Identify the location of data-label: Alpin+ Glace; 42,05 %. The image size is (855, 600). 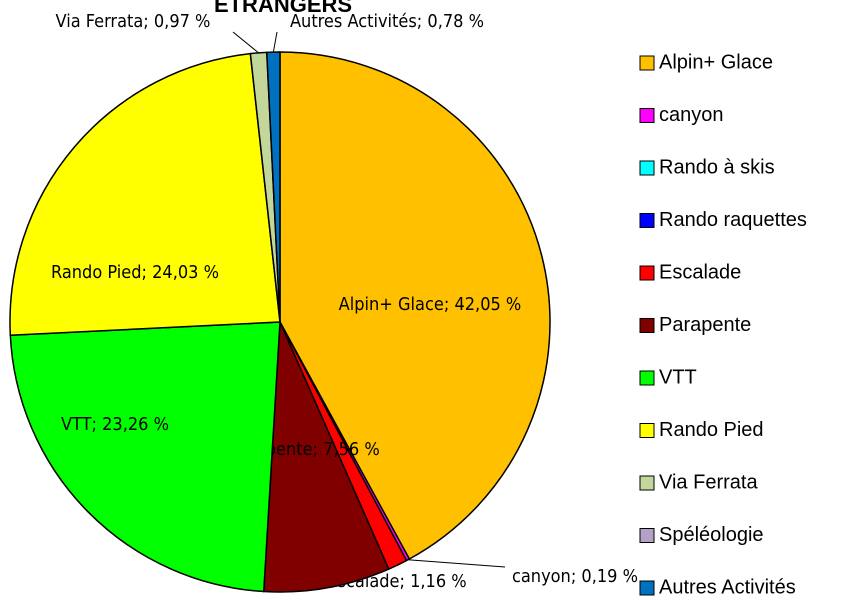
(430, 304).